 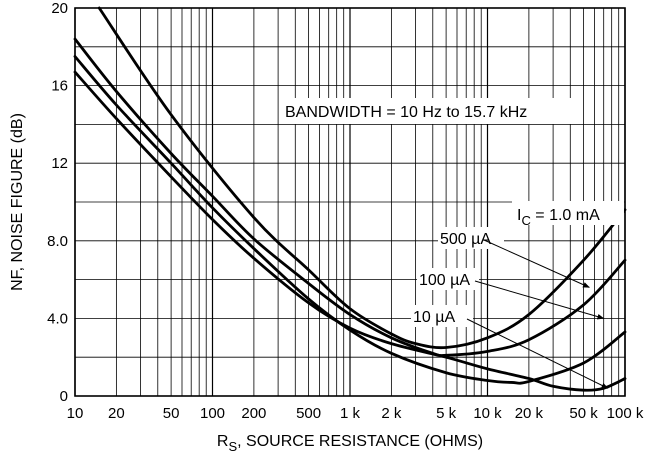 What do you see at coordinates (57, 318) in the screenshot?
I see `y-tick-label: 4.0` at bounding box center [57, 318].